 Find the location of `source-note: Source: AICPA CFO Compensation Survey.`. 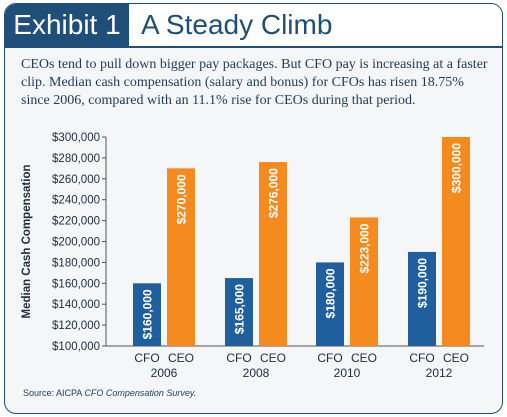

source-note: Source: AICPA CFO Compensation Survey. is located at coordinates (258, 393).